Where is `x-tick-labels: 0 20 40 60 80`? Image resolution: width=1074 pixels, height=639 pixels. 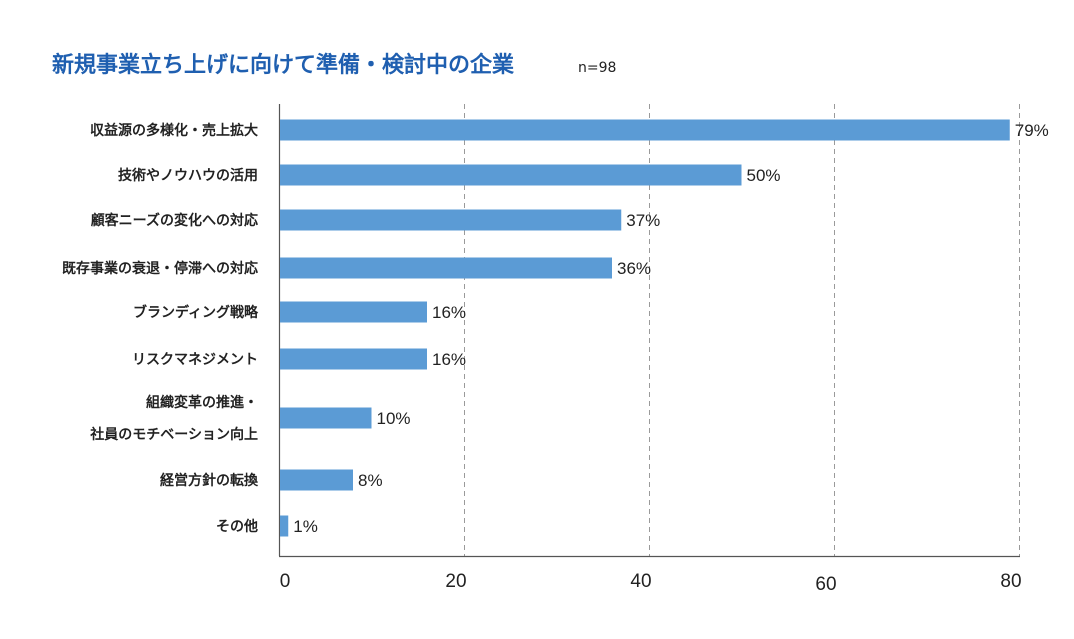 x-tick-labels: 0 20 40 60 80 is located at coordinates (651, 583).